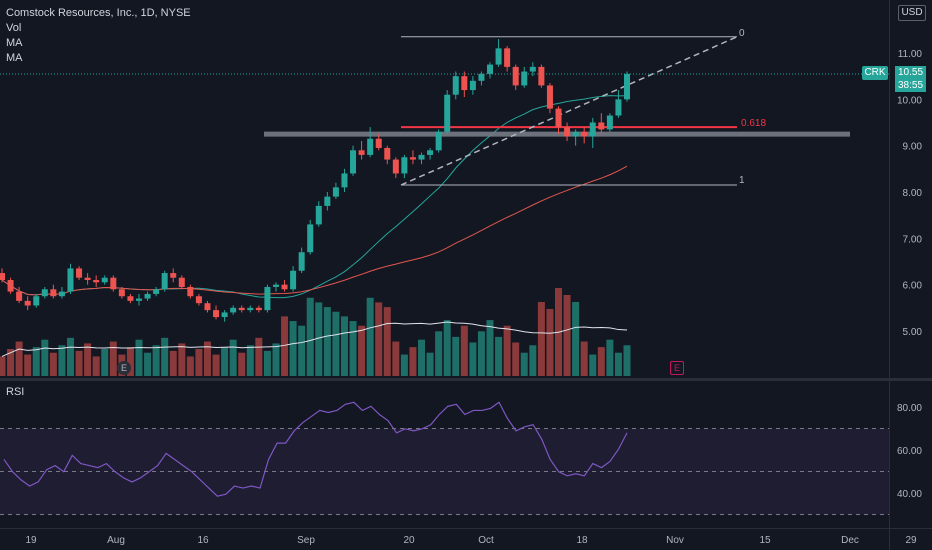  I want to click on rsi-tick-label: 80.00, so click(909, 408).